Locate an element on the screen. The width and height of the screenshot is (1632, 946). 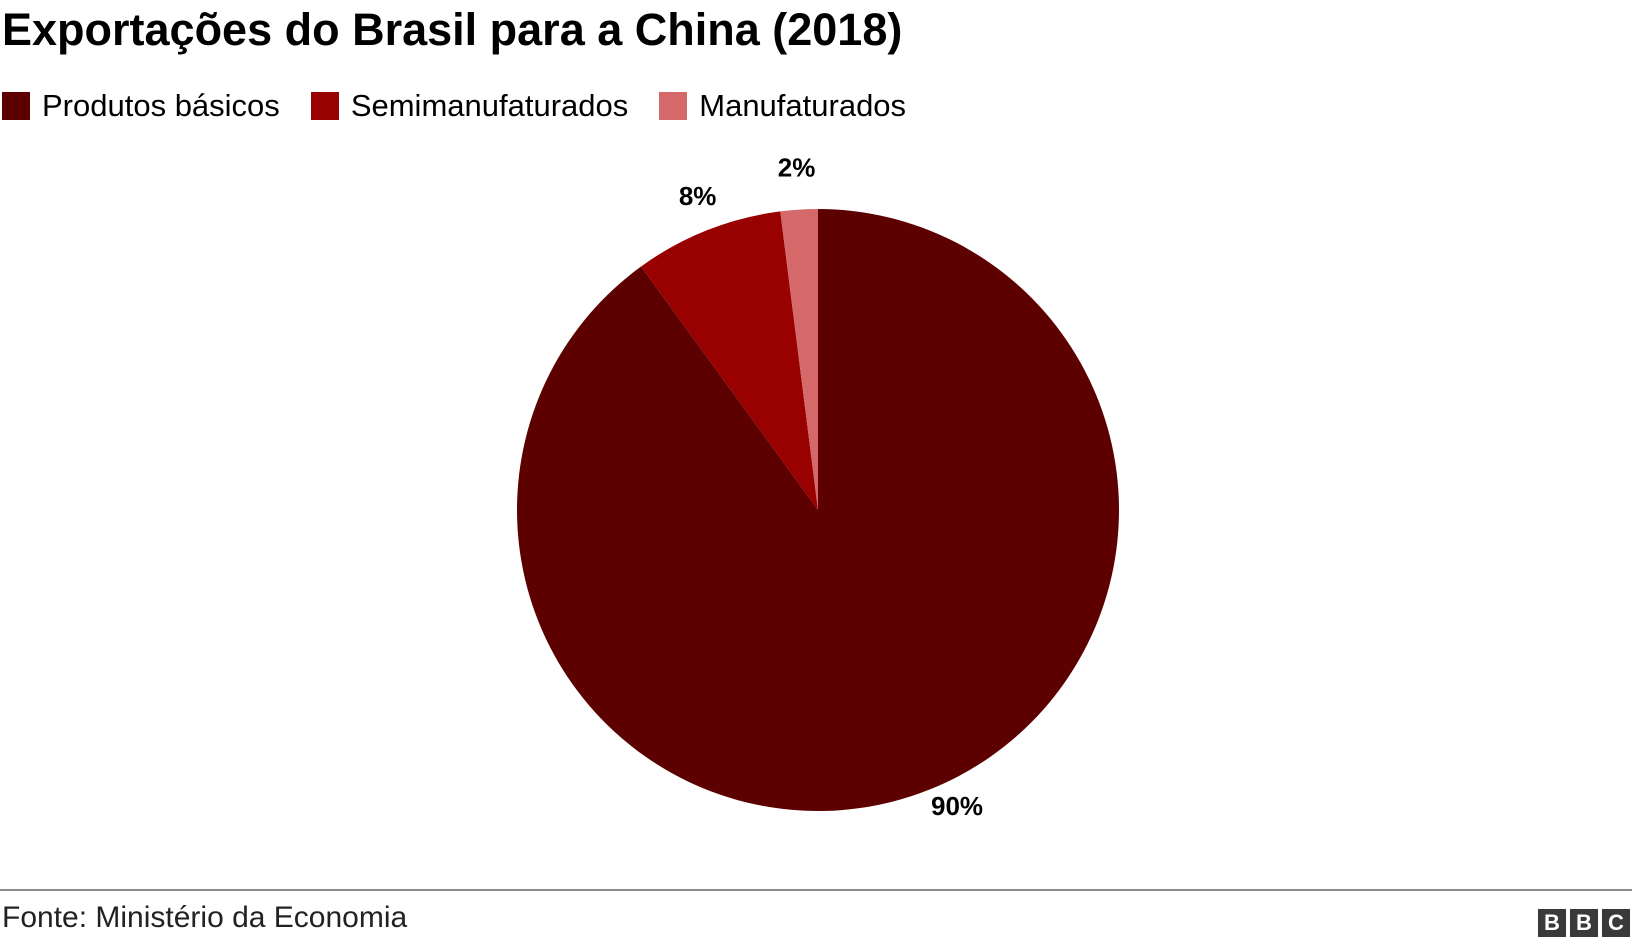
footer-divider is located at coordinates (816, 890).